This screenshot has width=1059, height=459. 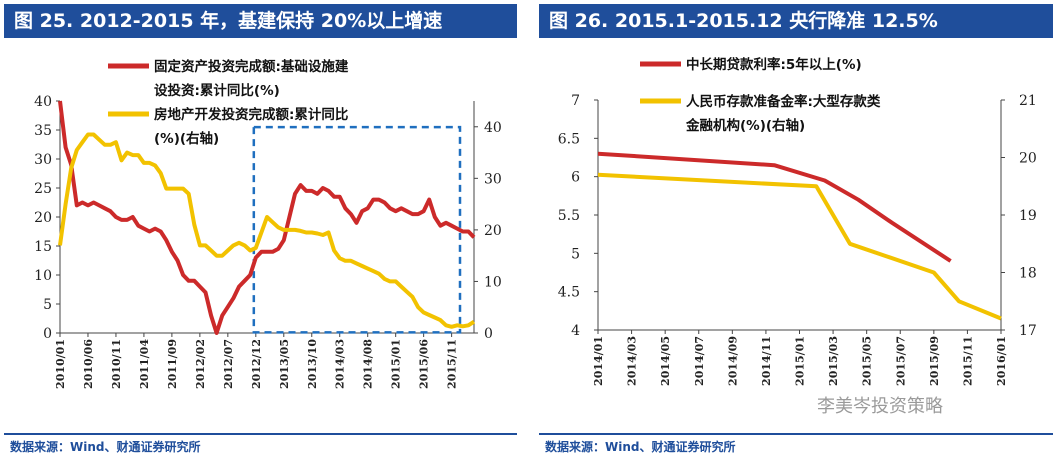 What do you see at coordinates (640, 447) in the screenshot?
I see `right-source-note: 数据来源：Wind、财通证券研究所` at bounding box center [640, 447].